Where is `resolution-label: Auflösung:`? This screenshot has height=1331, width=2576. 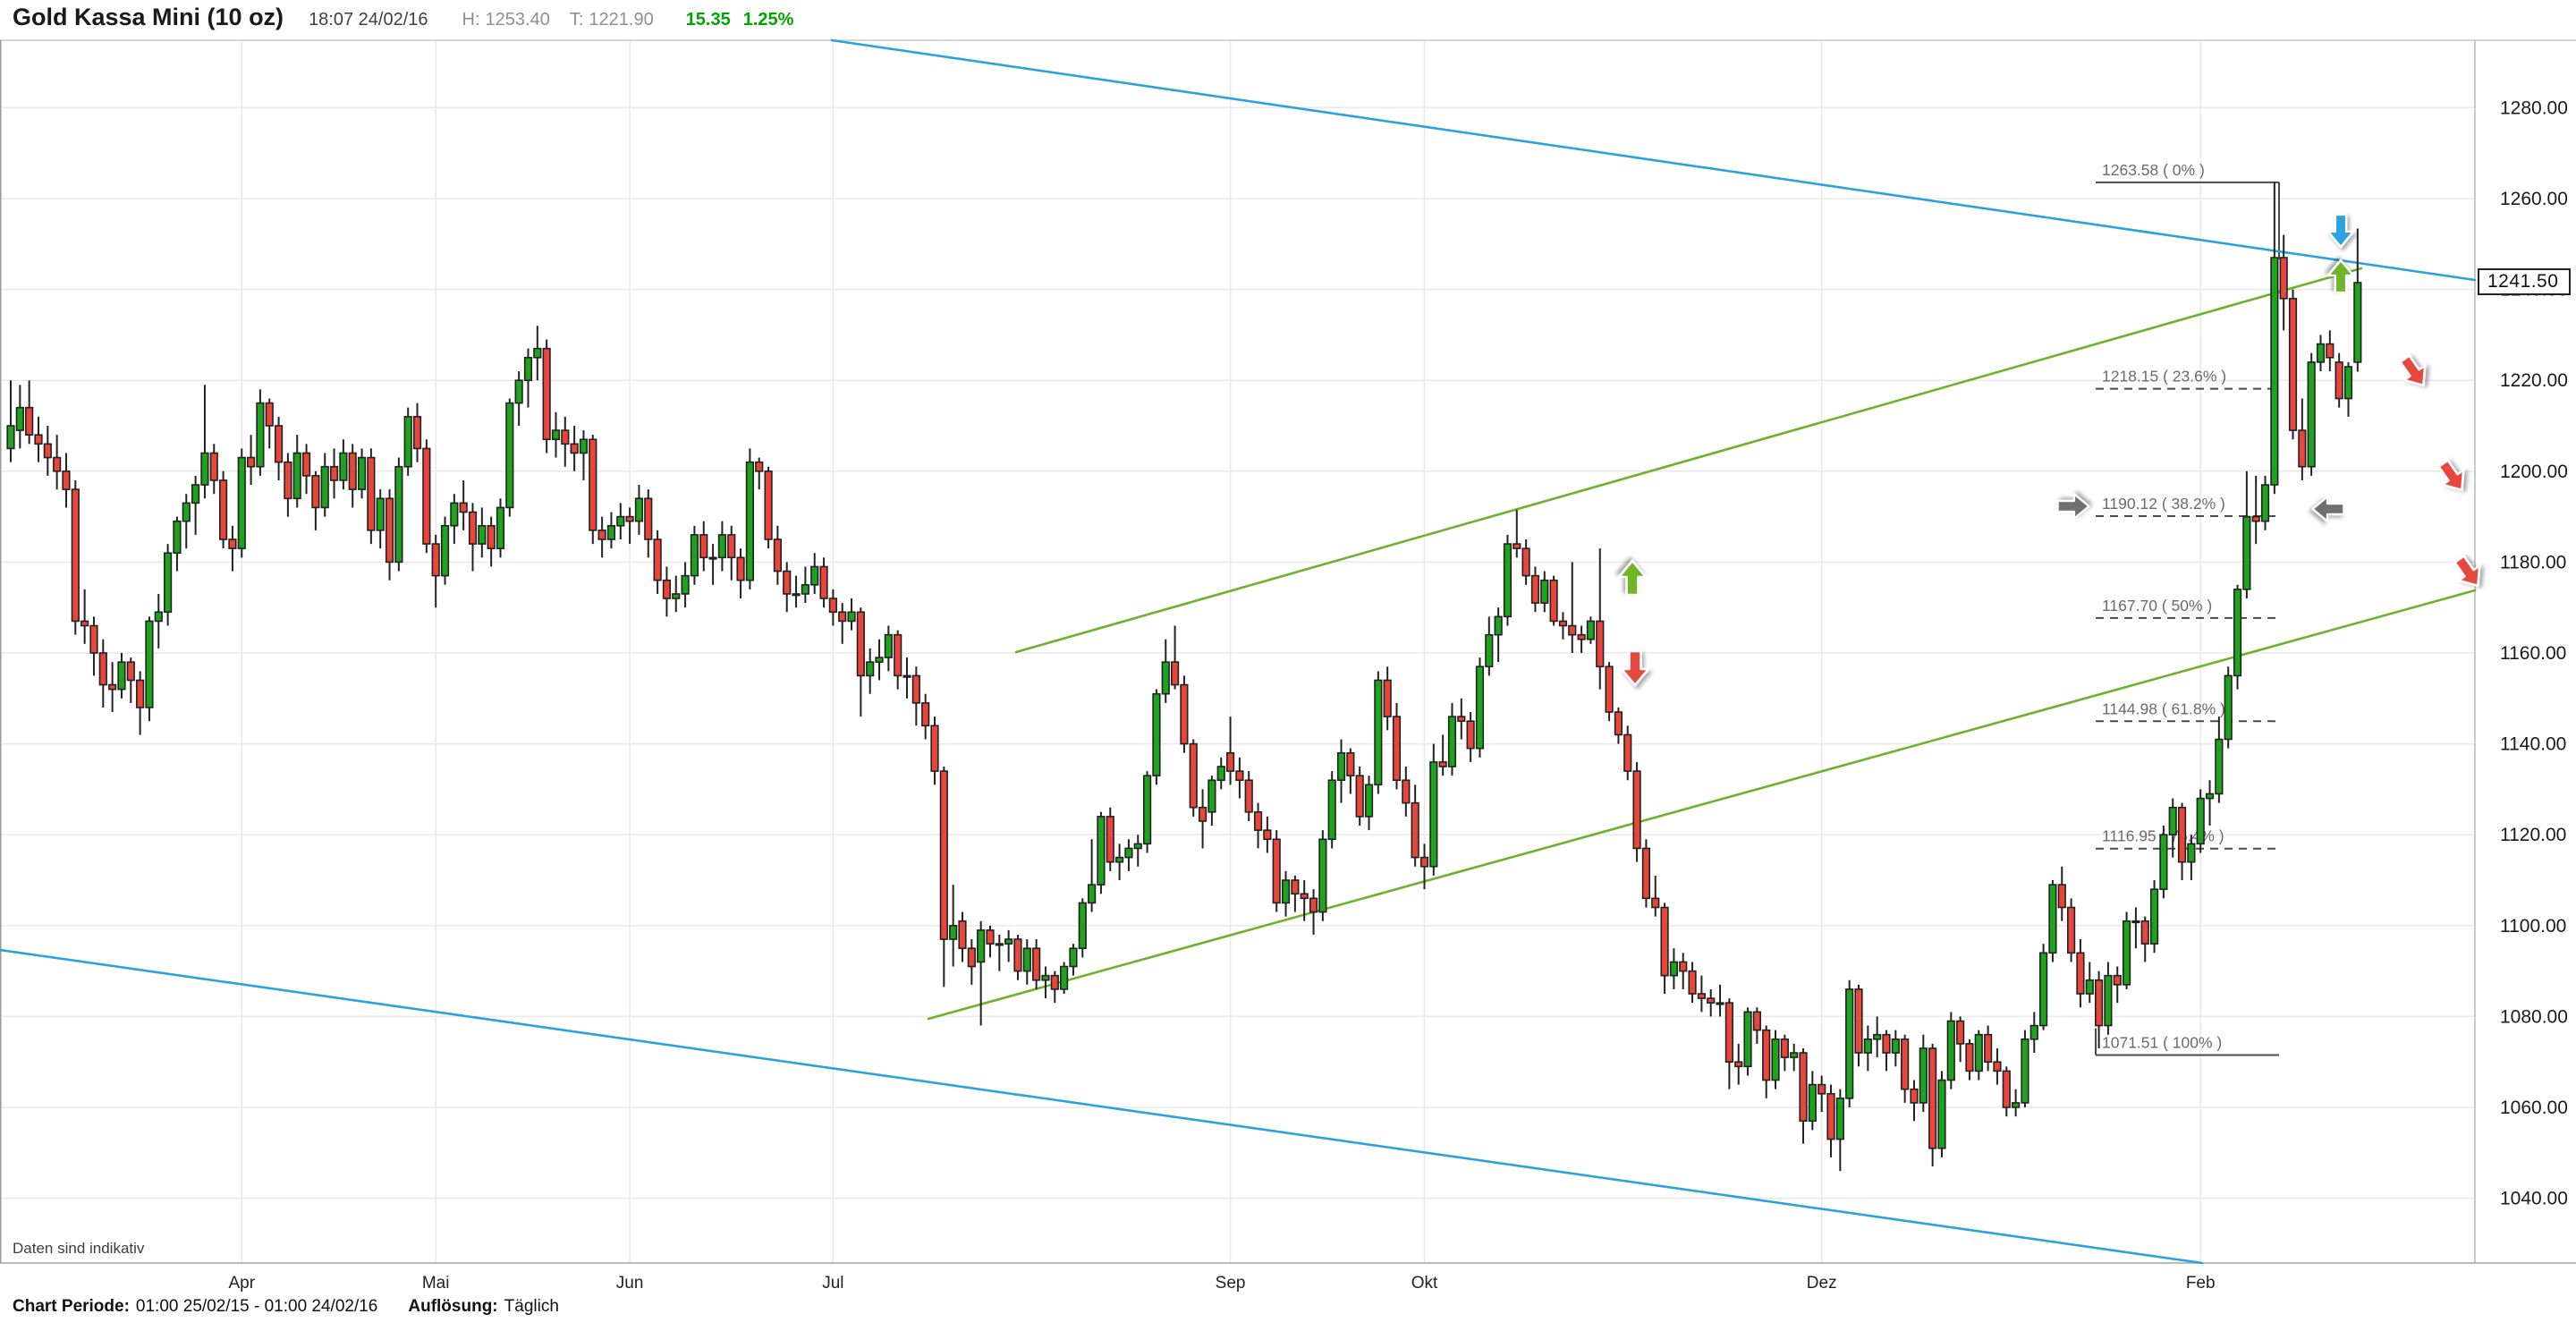
resolution-label: Auflösung: is located at coordinates (453, 1306).